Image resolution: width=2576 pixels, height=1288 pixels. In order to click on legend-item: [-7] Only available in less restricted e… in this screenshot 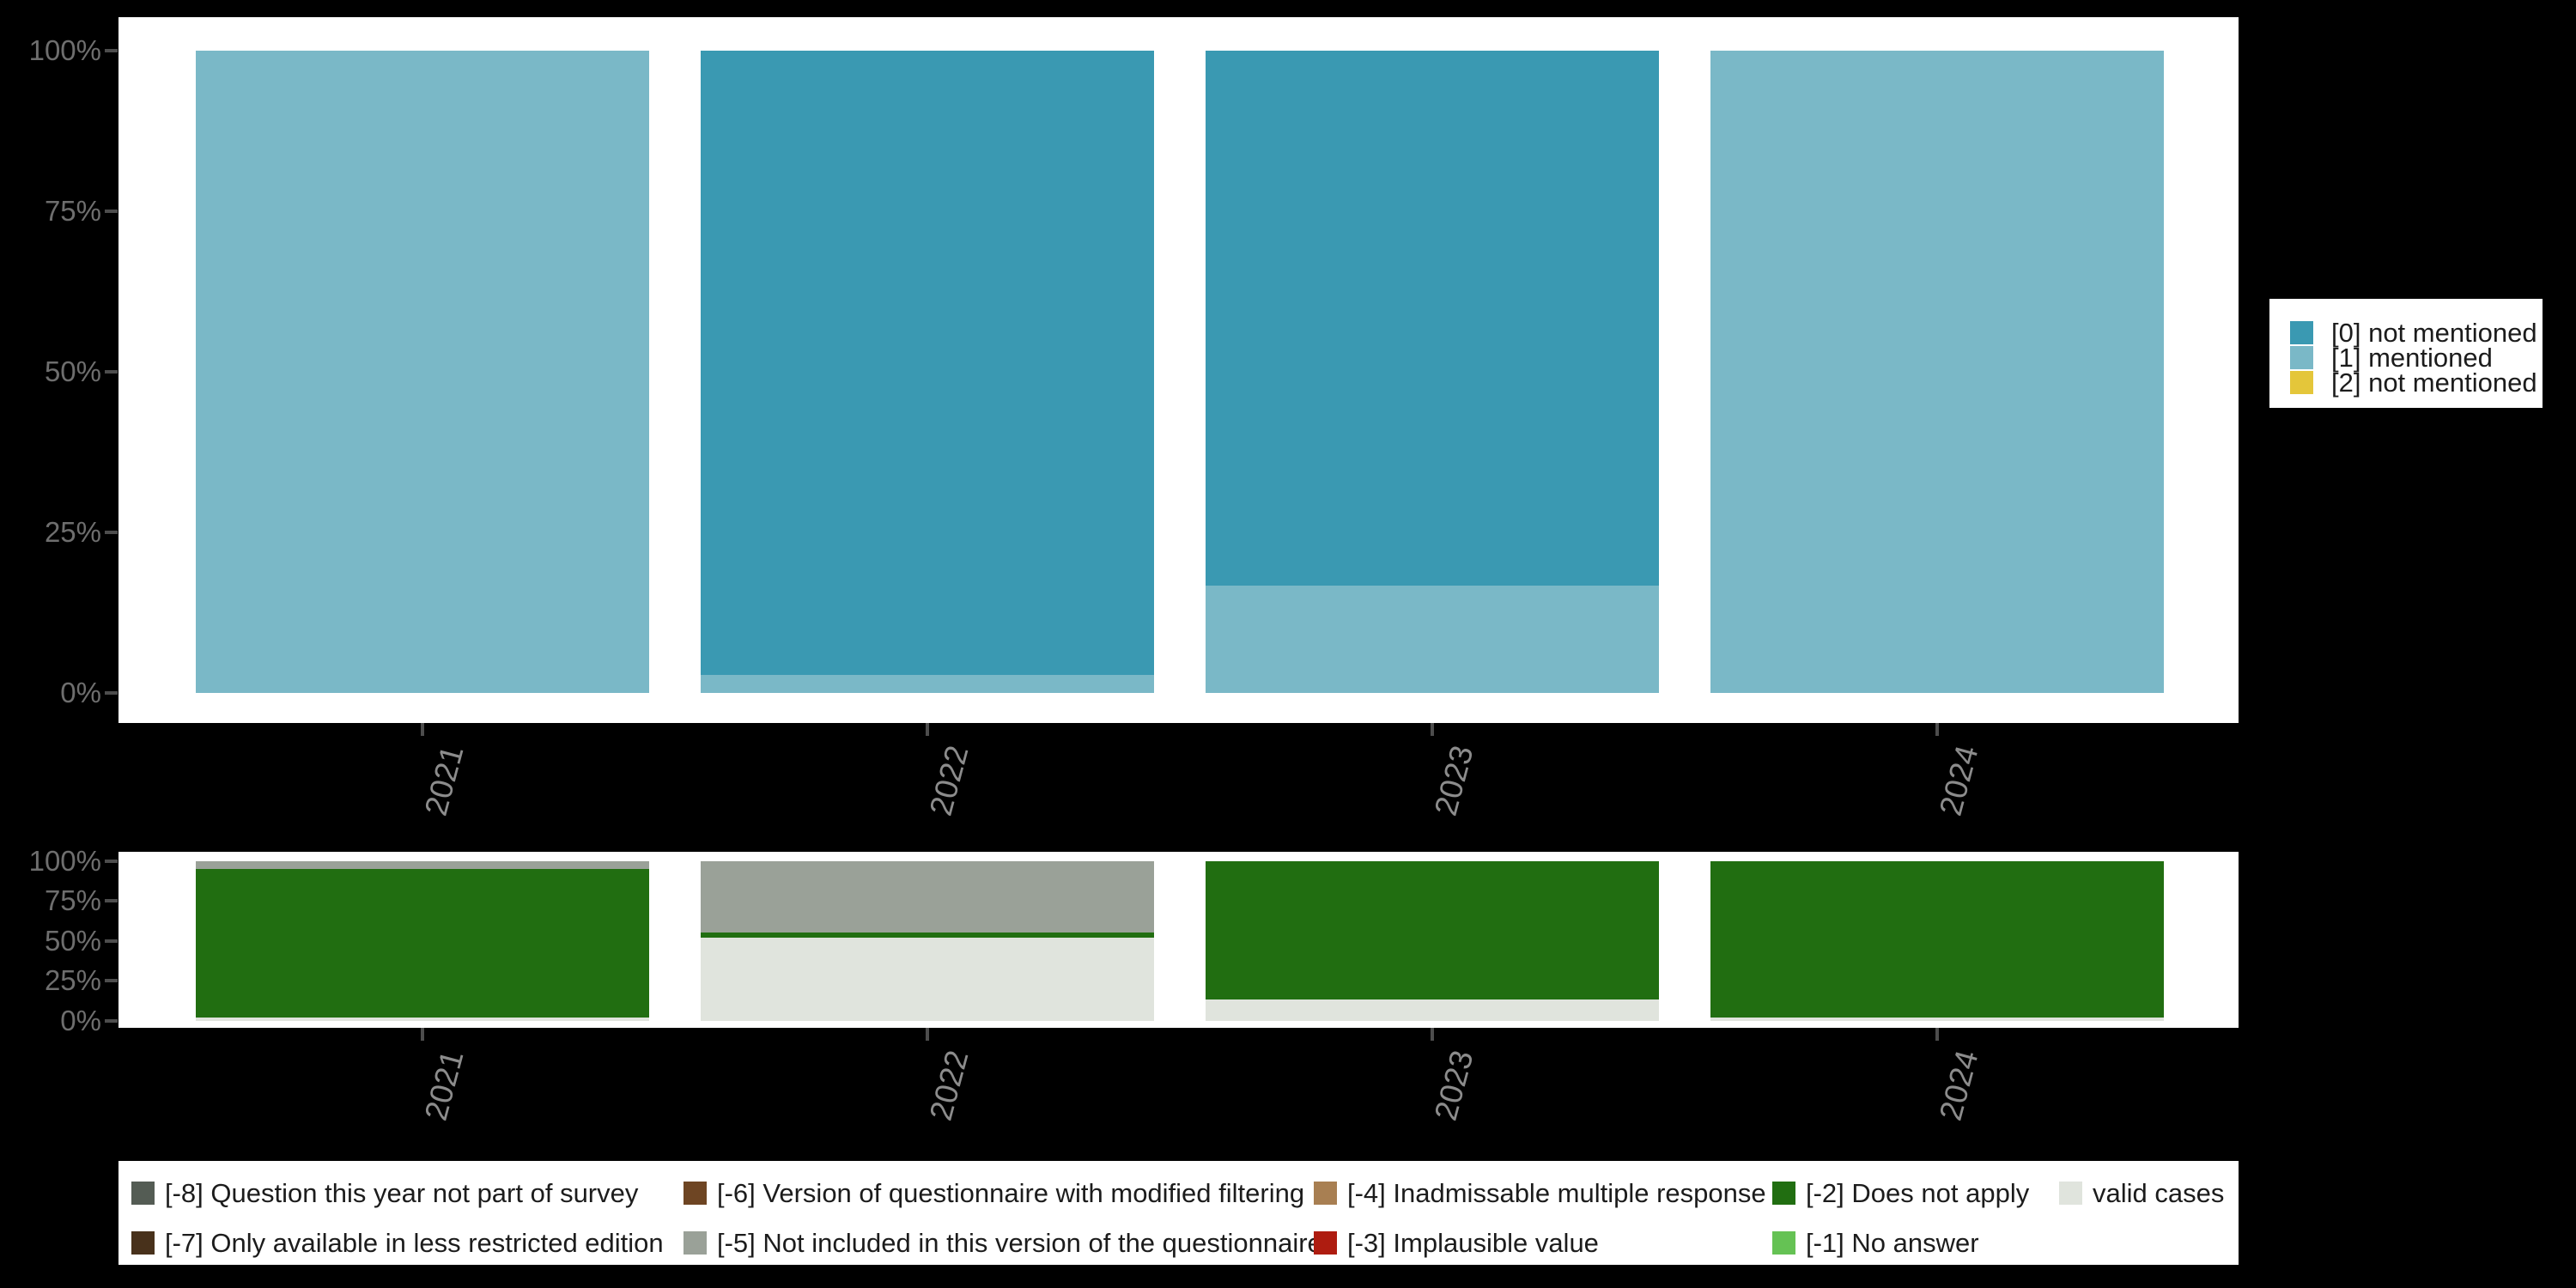, I will do `click(398, 1243)`.